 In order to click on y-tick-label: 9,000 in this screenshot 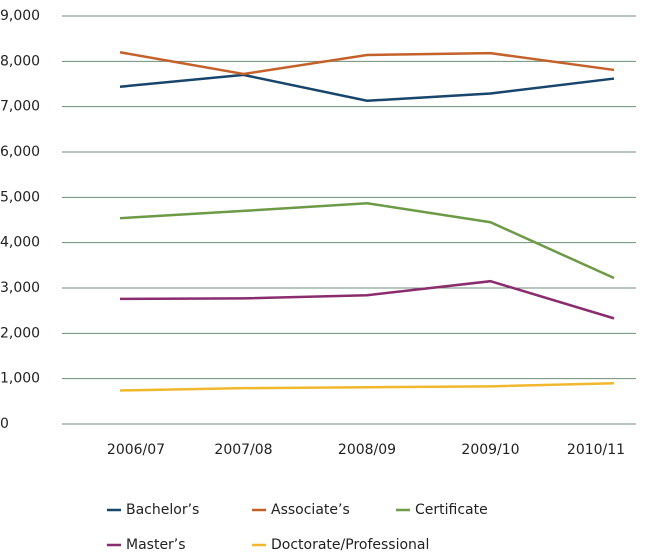, I will do `click(20, 16)`.